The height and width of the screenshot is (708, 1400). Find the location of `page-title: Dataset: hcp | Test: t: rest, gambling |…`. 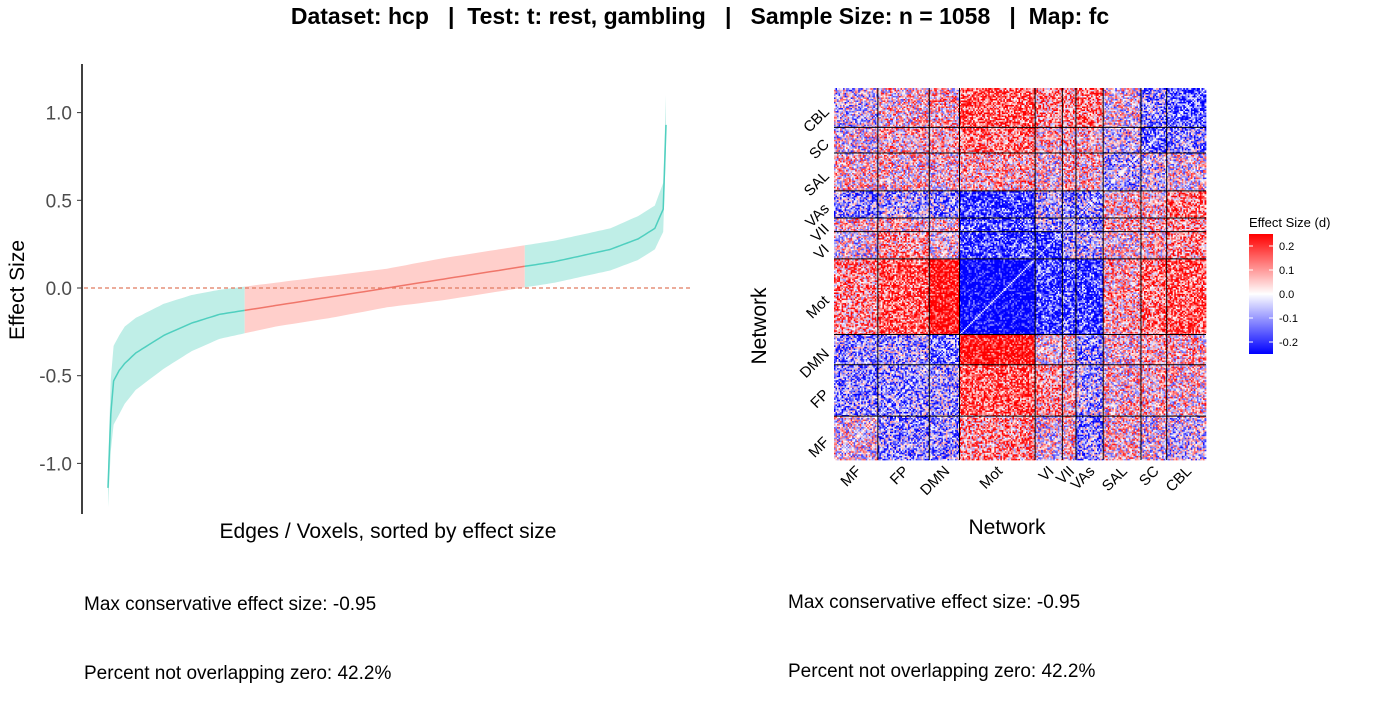

page-title: Dataset: hcp | Test: t: rest, gambling |… is located at coordinates (700, 16).